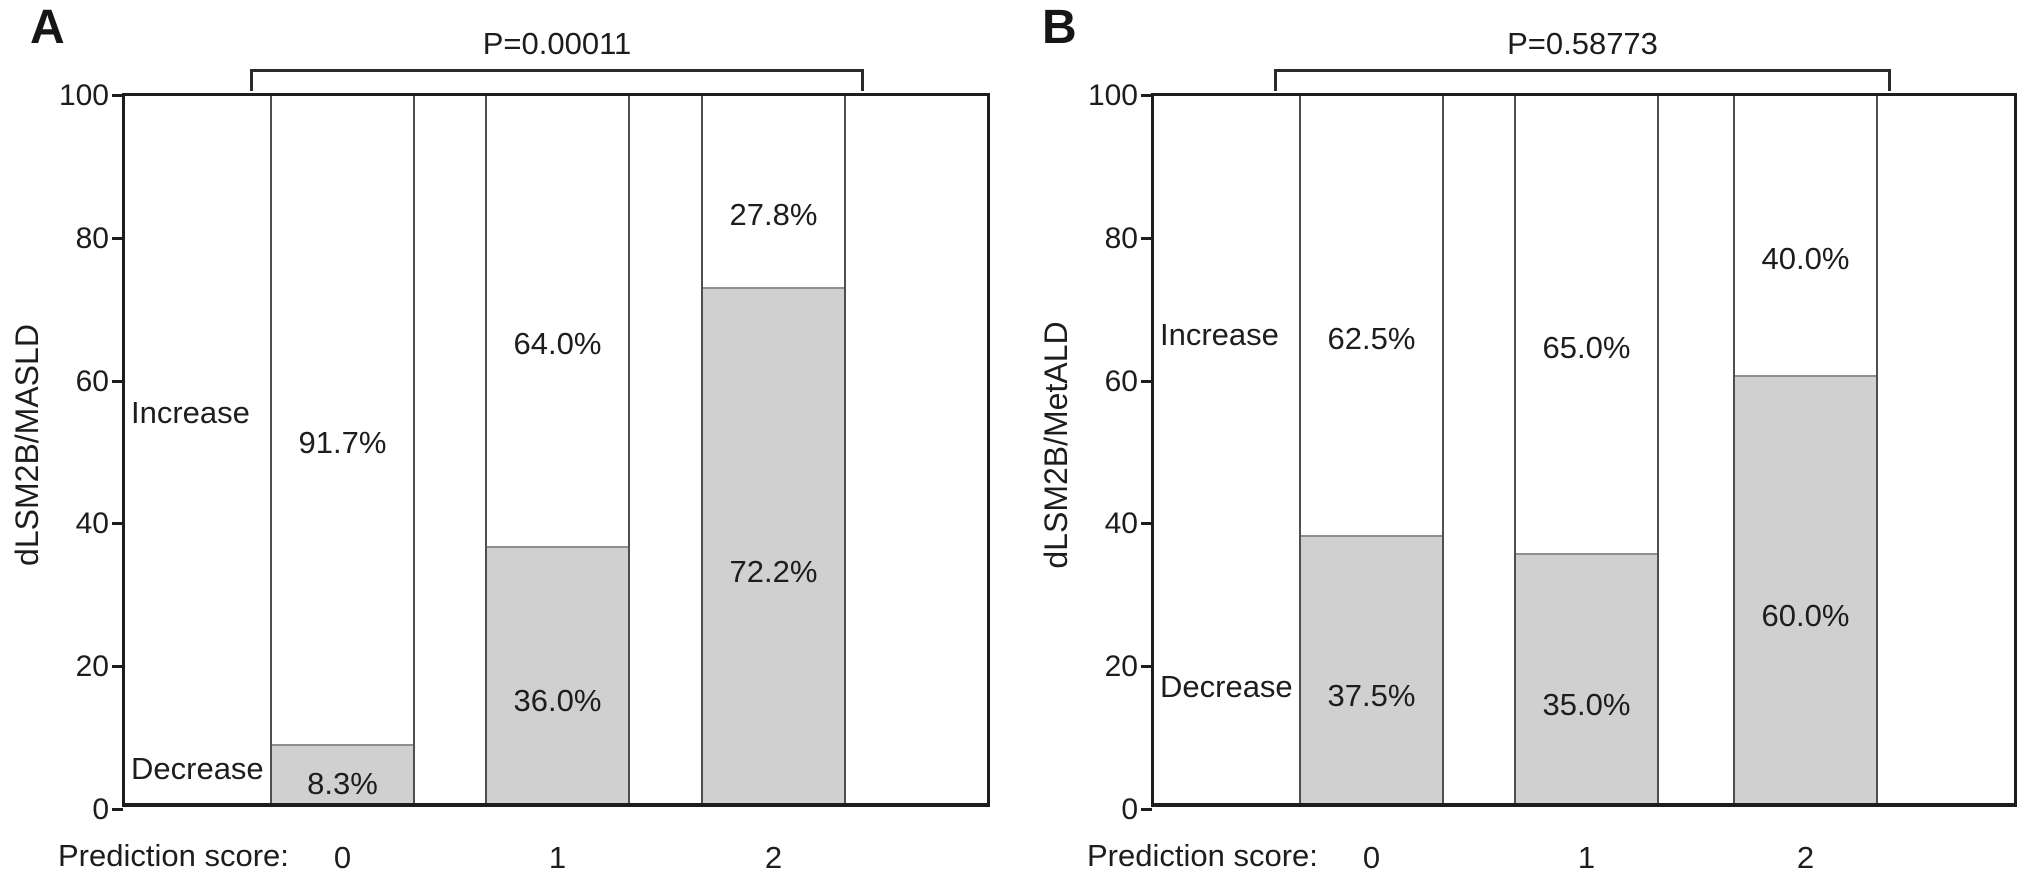  What do you see at coordinates (773, 571) in the screenshot?
I see `decrease-value-label: 72.2%` at bounding box center [773, 571].